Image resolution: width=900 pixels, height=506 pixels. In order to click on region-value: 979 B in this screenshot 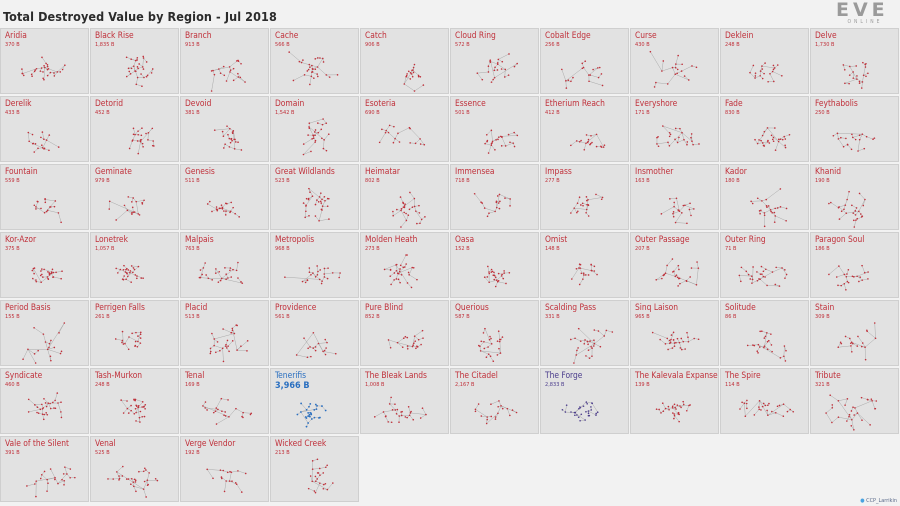, I will do `click(102, 181)`.